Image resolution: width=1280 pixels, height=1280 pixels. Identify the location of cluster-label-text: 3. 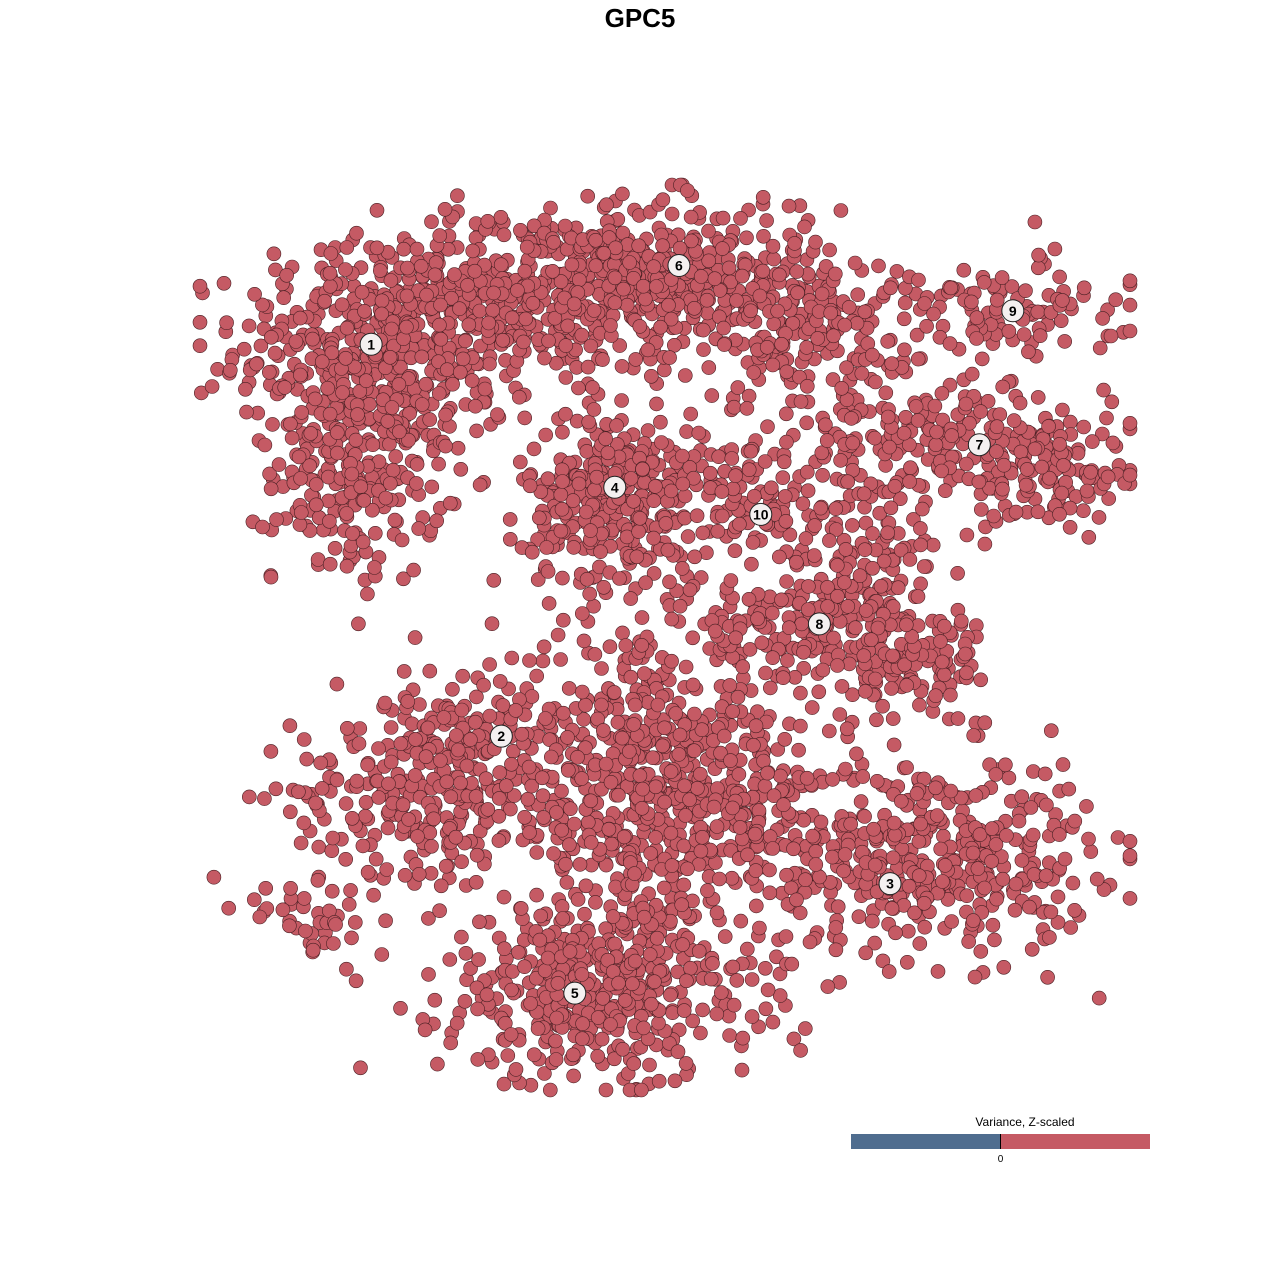
(890, 884).